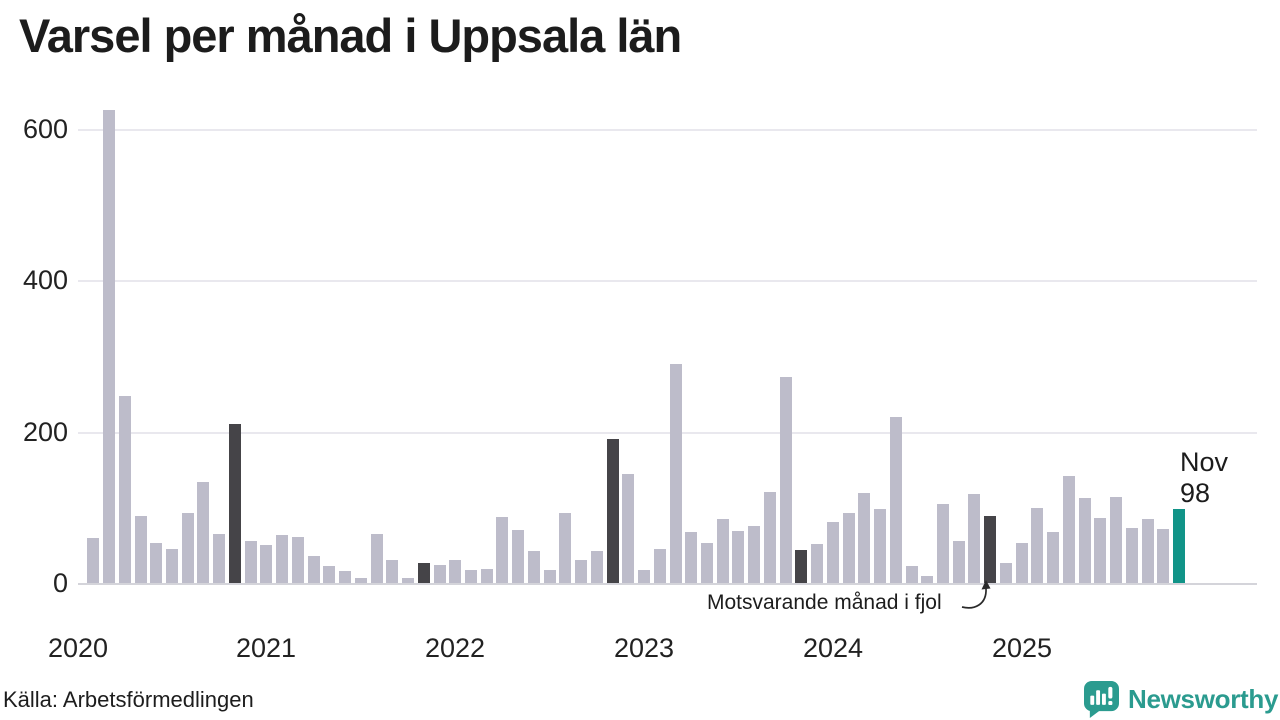 Image resolution: width=1280 pixels, height=720 pixels. What do you see at coordinates (266, 648) in the screenshot?
I see `x-axis-tick-2021: 2021` at bounding box center [266, 648].